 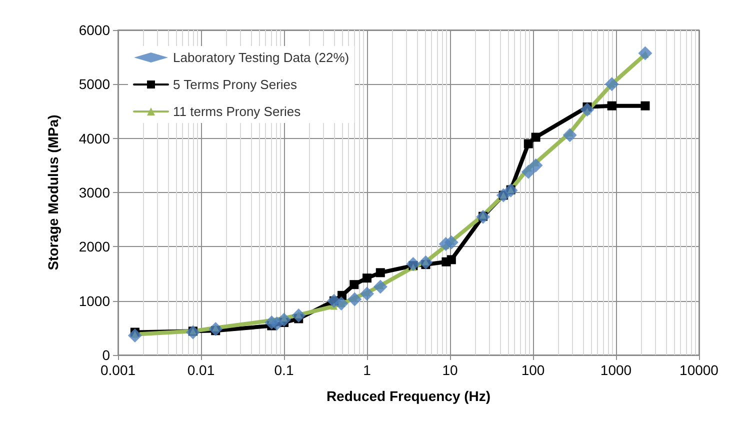 What do you see at coordinates (94, 30) in the screenshot?
I see `y-tick-label: 6000` at bounding box center [94, 30].